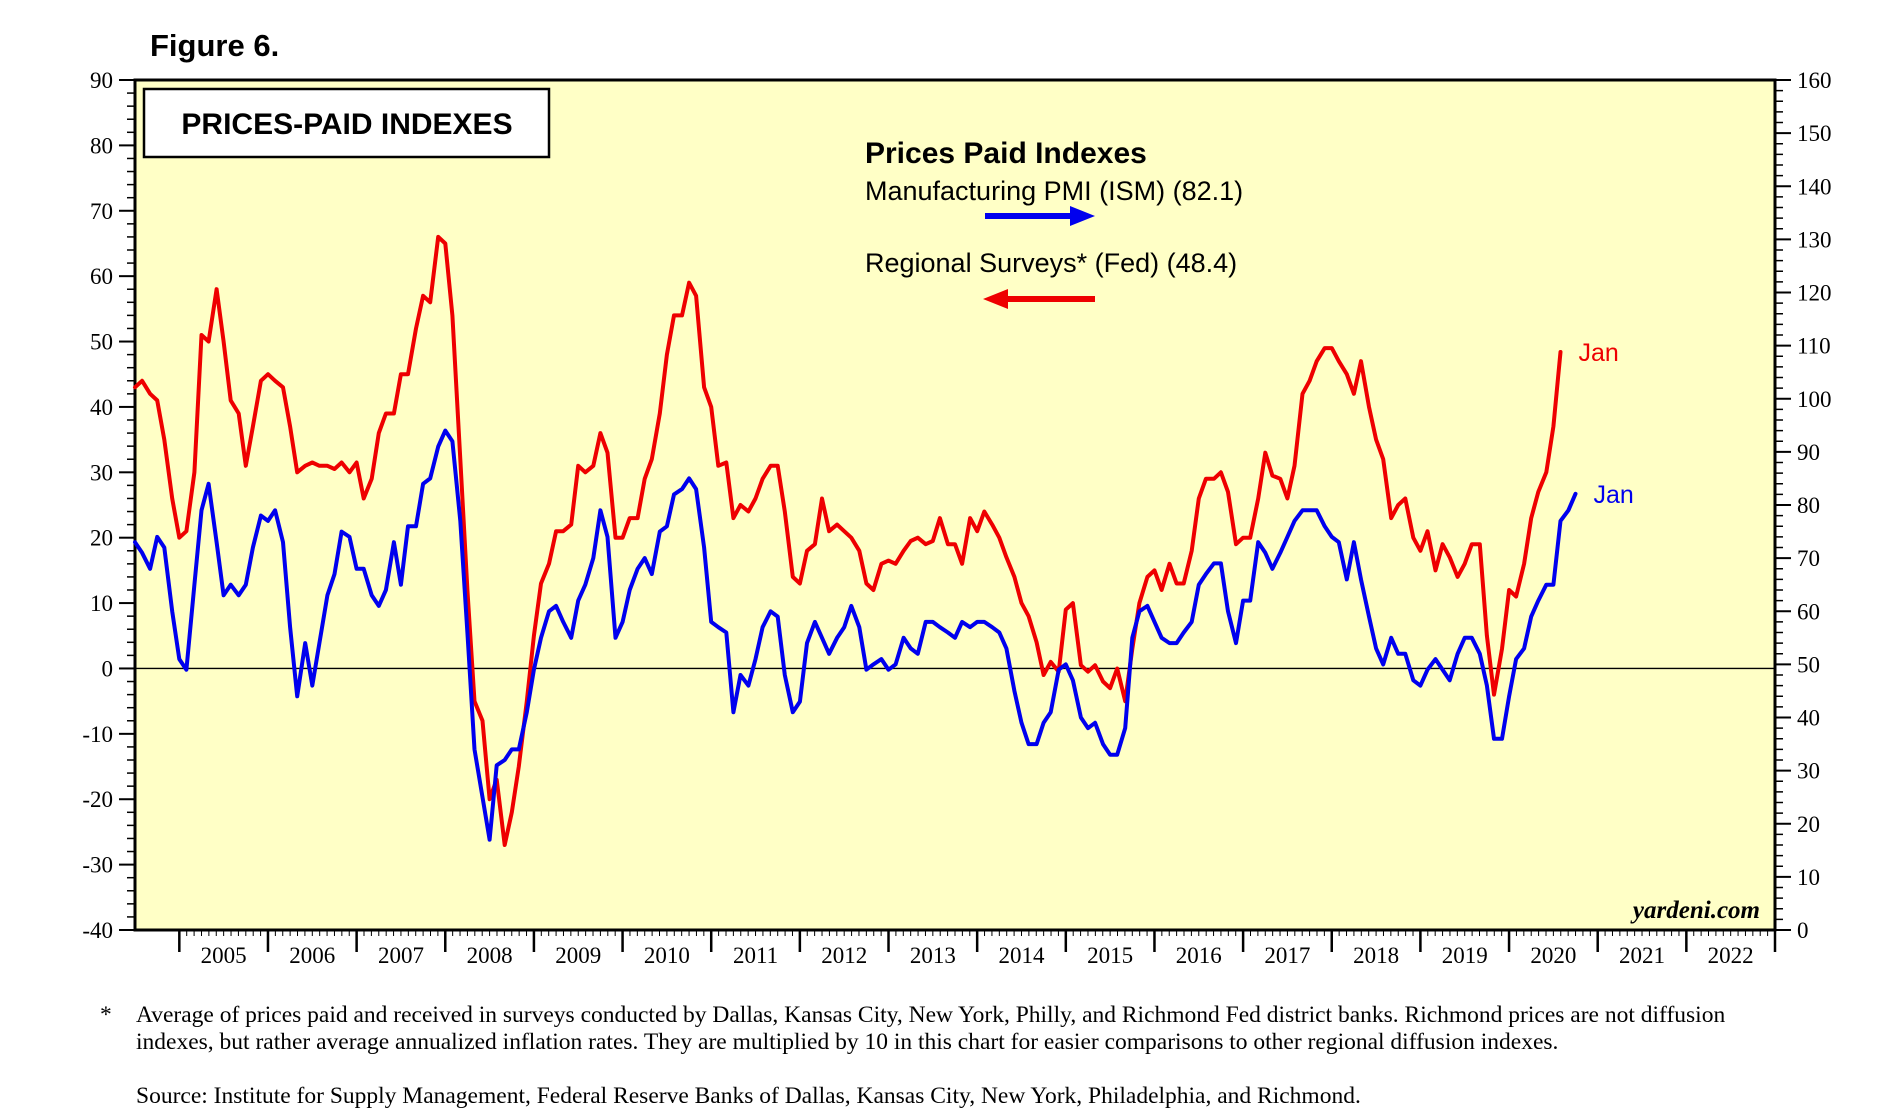 The height and width of the screenshot is (1113, 1898). Describe the element at coordinates (108, 505) in the screenshot. I see `left-axis: 90 80 70 60 50 40 30 20 10 0 -10 -20 -30 -40` at that location.